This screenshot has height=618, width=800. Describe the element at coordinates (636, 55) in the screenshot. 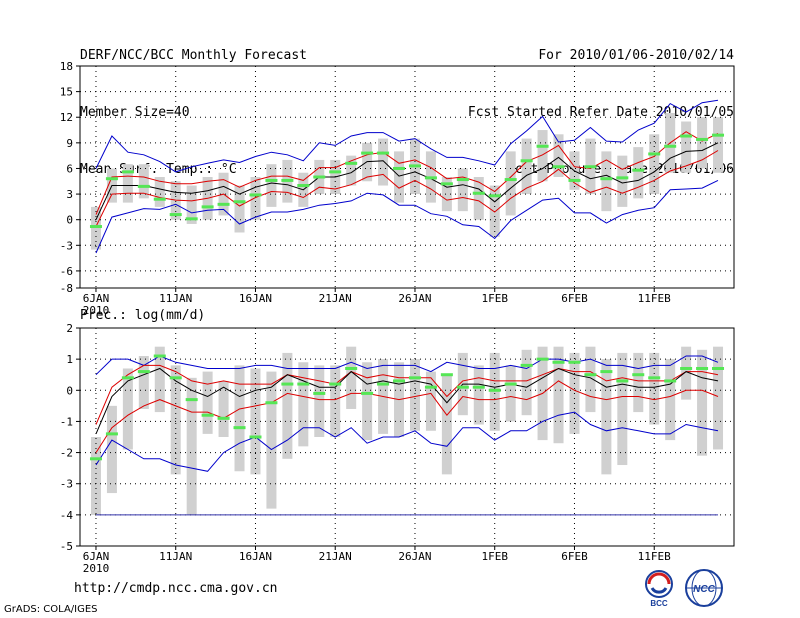

I see `forecast-period: For 2010/01/06-2010/02/14` at that location.